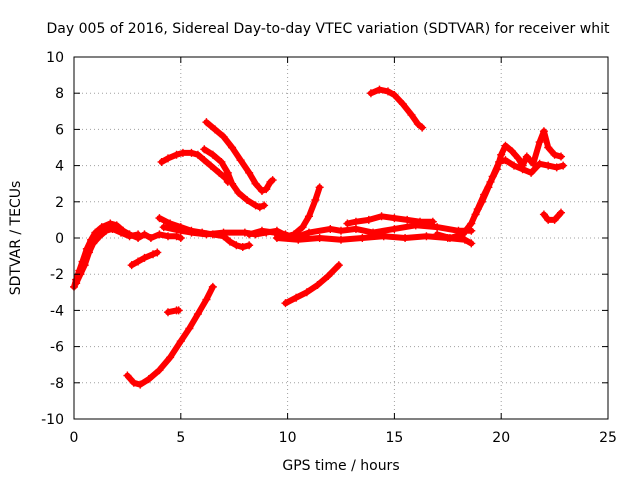  What do you see at coordinates (55, 58) in the screenshot?
I see `y-tick-label: 10` at bounding box center [55, 58].